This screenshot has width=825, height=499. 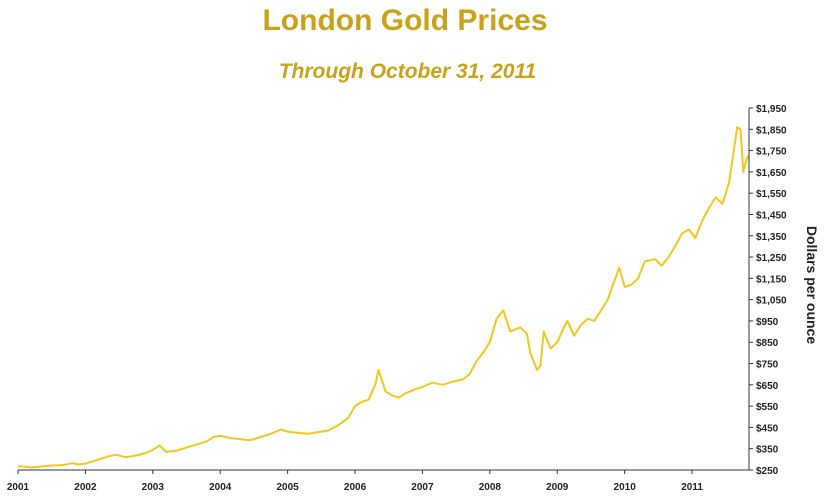 What do you see at coordinates (767, 322) in the screenshot?
I see `y-tick-label: $950` at bounding box center [767, 322].